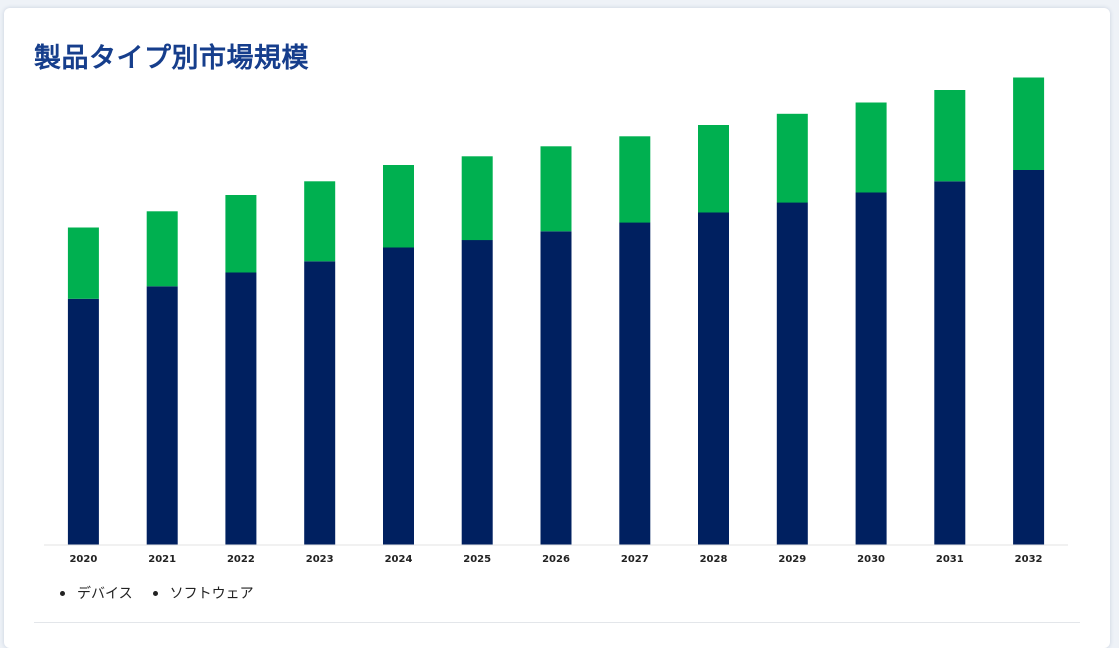  What do you see at coordinates (792, 559) in the screenshot?
I see `x-tick-label-2029: 2029` at bounding box center [792, 559].